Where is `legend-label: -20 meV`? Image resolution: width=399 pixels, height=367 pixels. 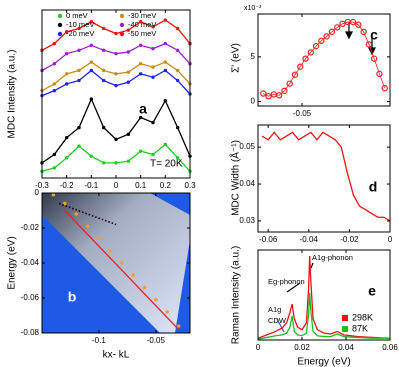 legend-label: -20 meV is located at coordinates (80, 33).